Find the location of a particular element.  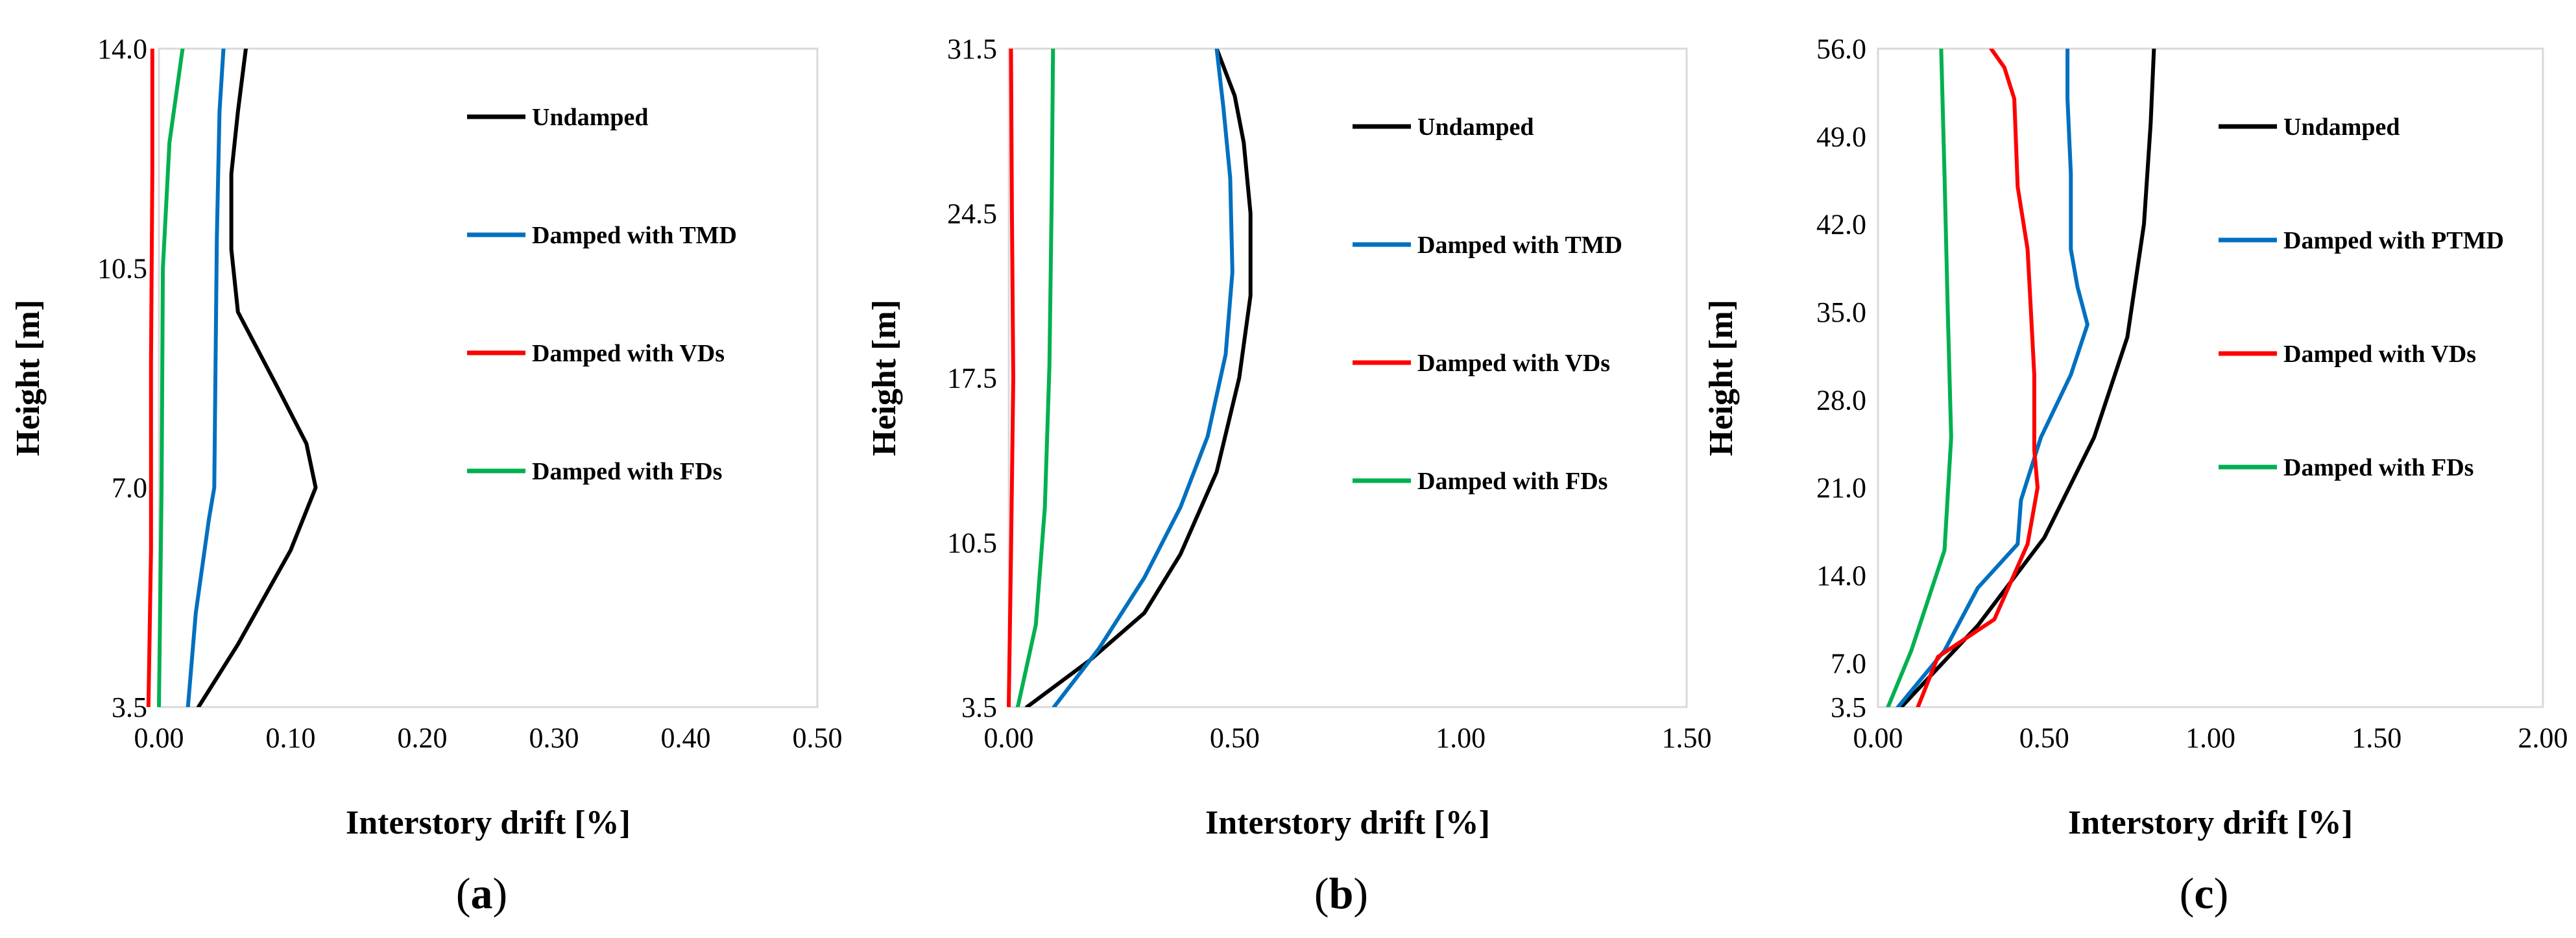

series-line-damped-with-ptmd is located at coordinates (1992, 378).